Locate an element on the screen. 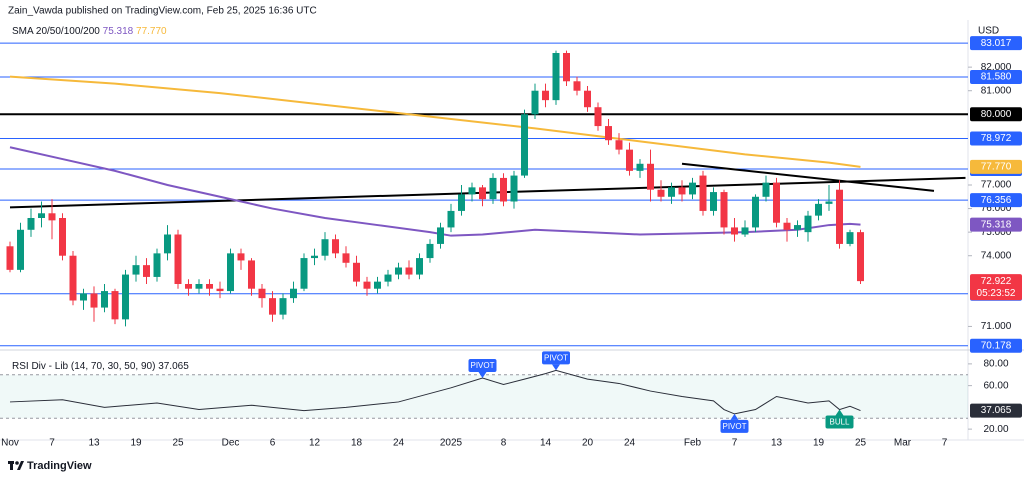 This screenshot has width=1024, height=478. x-tick-label: Mar is located at coordinates (903, 443).